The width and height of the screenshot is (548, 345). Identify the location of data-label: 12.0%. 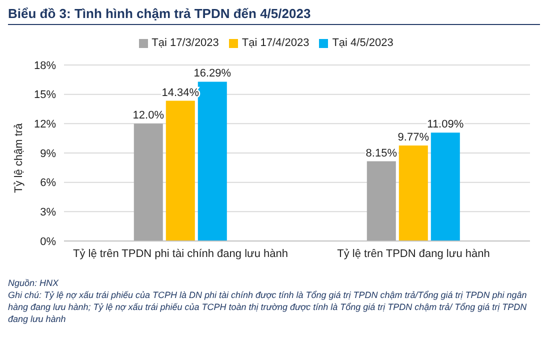
(148, 116).